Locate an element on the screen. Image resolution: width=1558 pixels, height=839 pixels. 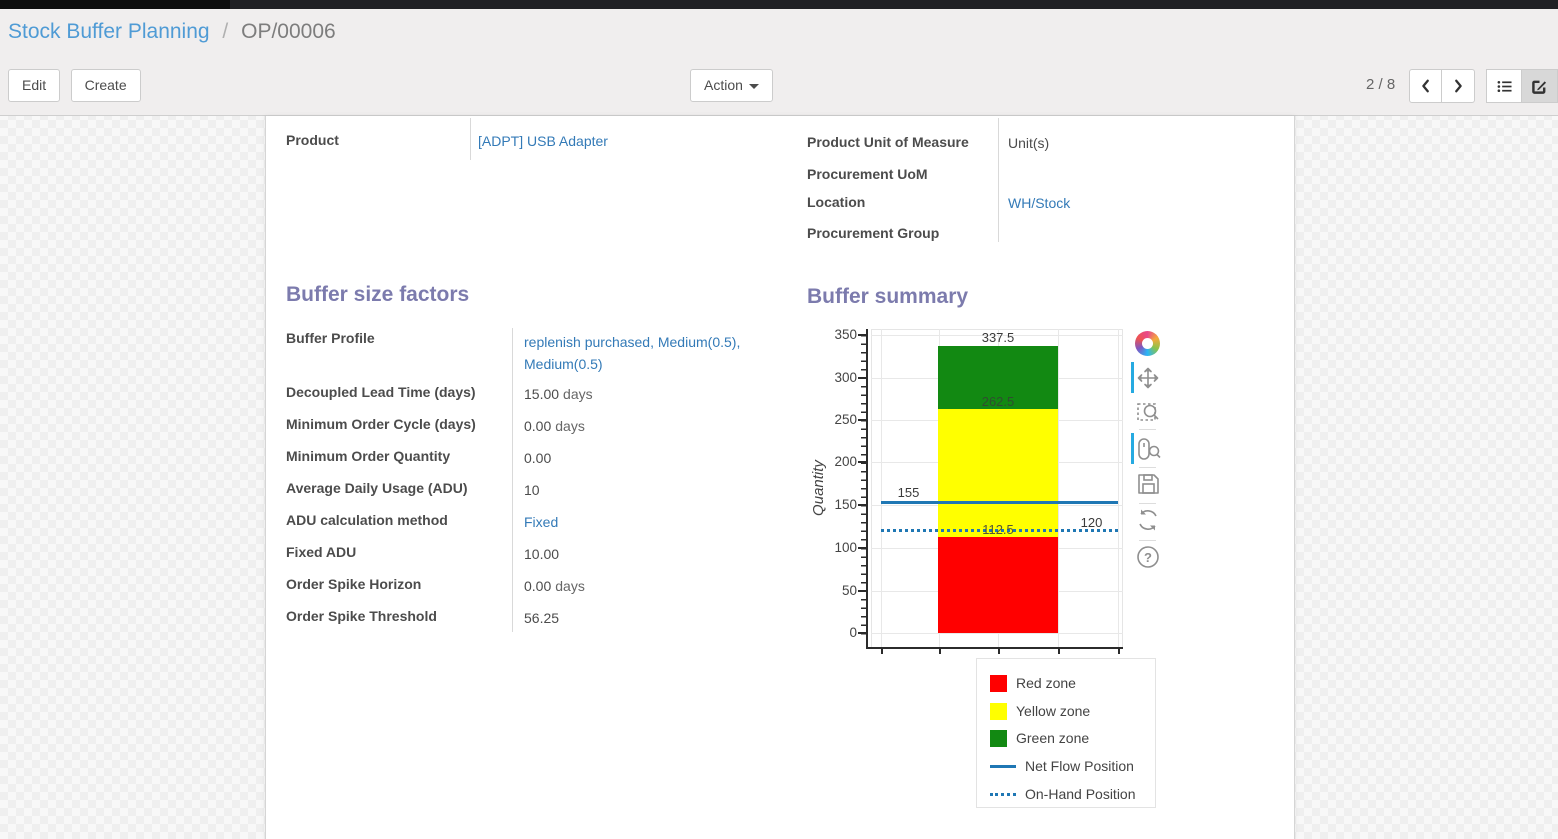
caret-down-icon is located at coordinates (753, 86).